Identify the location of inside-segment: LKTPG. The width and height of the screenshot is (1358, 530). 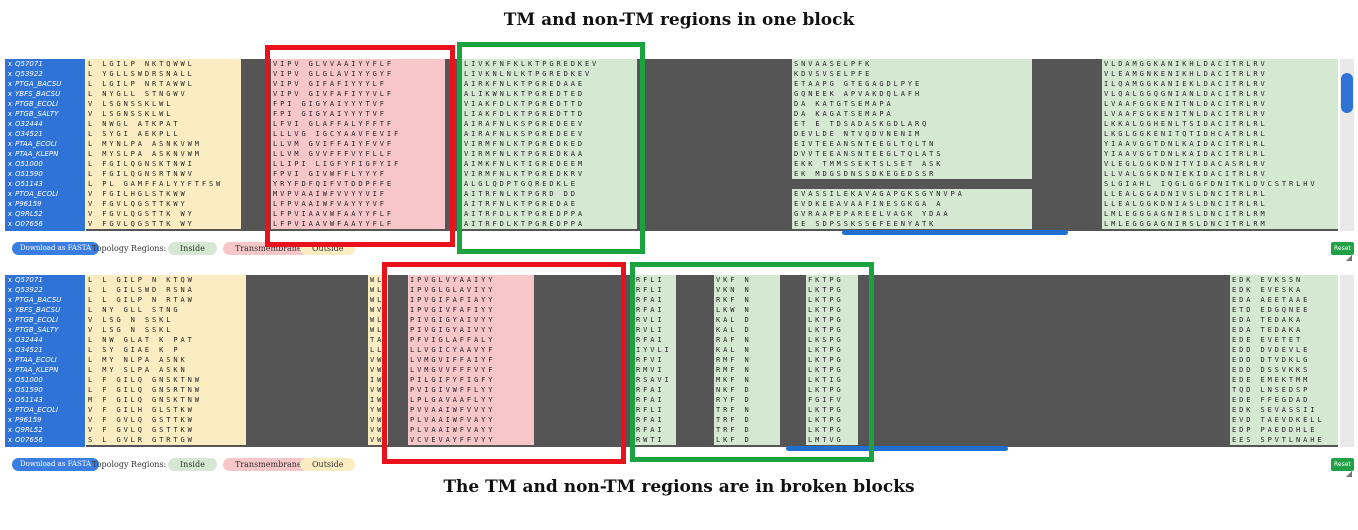
(832, 300).